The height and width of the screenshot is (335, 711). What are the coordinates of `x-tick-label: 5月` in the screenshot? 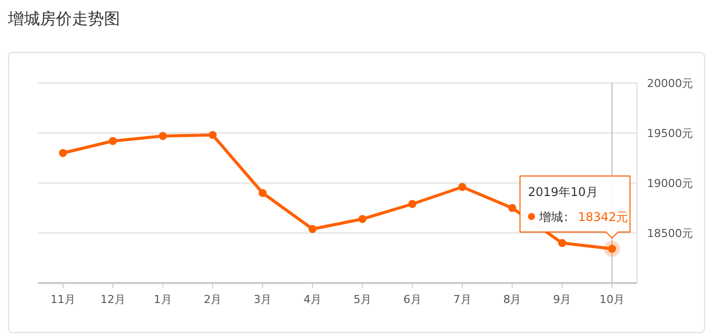 It's located at (362, 299).